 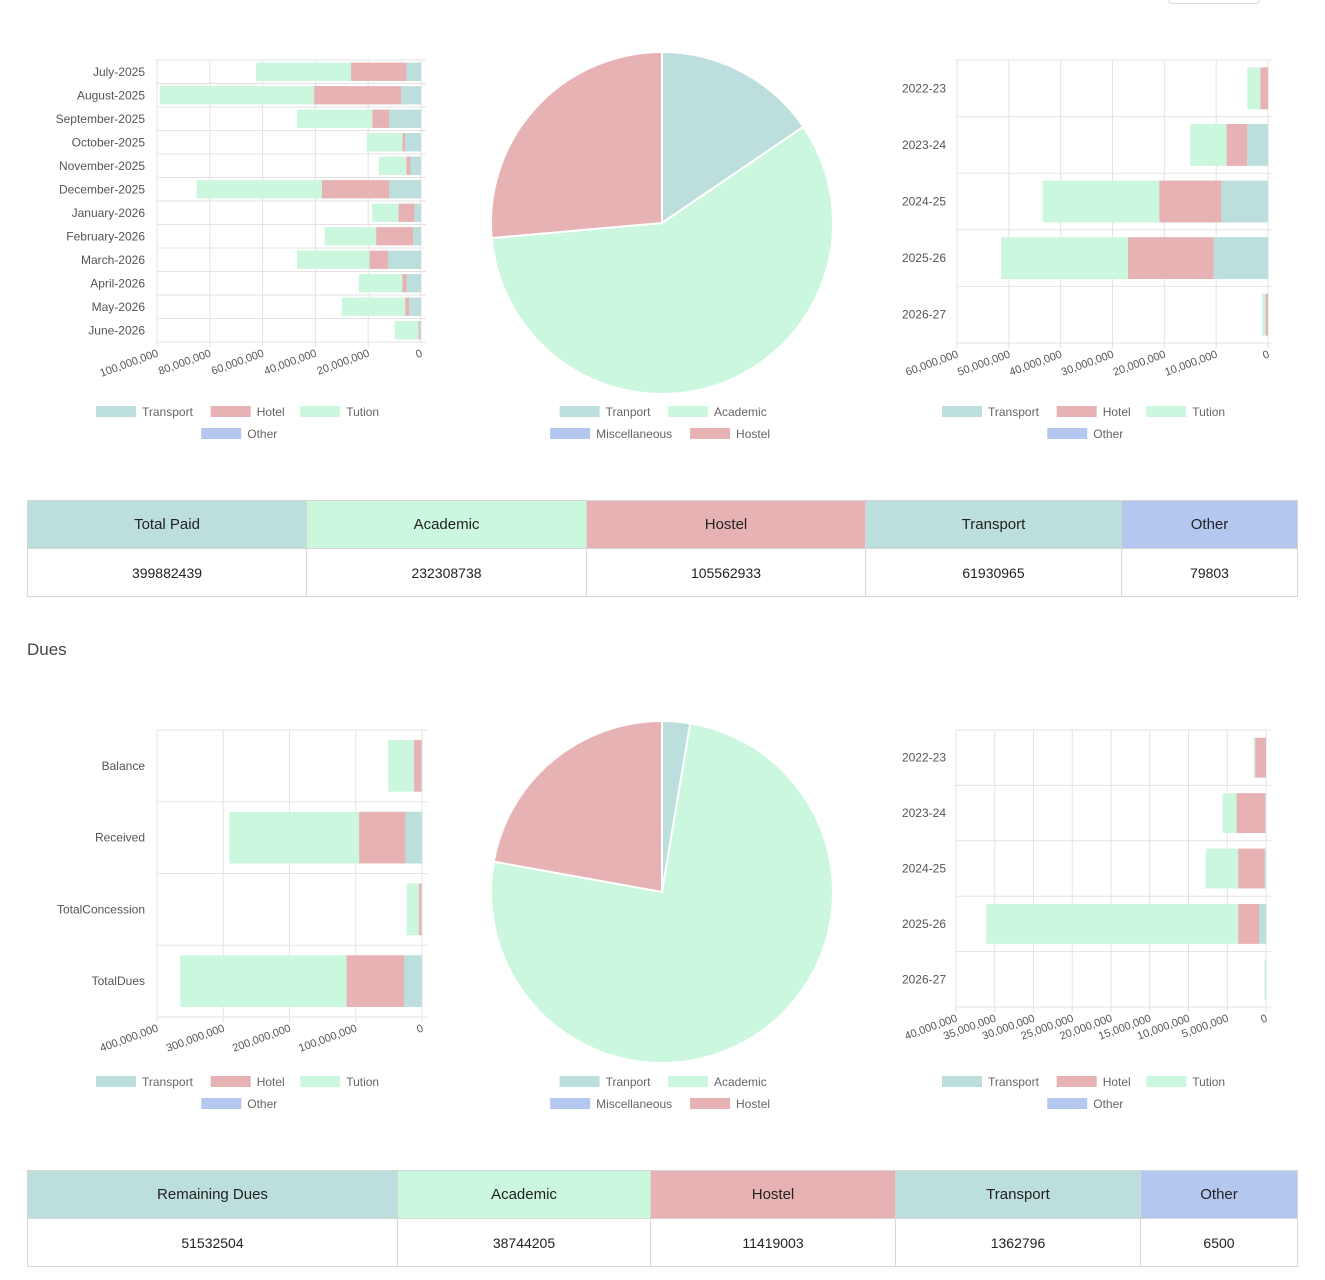 I want to click on y-tick-label: December-2025, so click(x=102, y=189).